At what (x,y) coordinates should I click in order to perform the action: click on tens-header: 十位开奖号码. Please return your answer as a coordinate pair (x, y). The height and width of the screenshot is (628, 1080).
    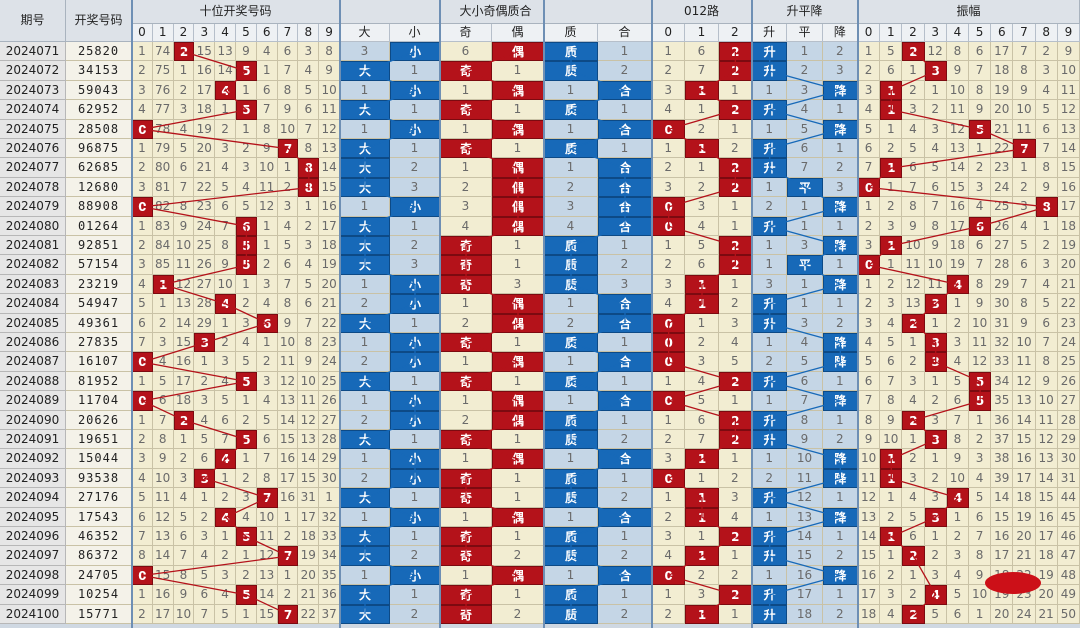
    Looking at the image, I should click on (236, 12).